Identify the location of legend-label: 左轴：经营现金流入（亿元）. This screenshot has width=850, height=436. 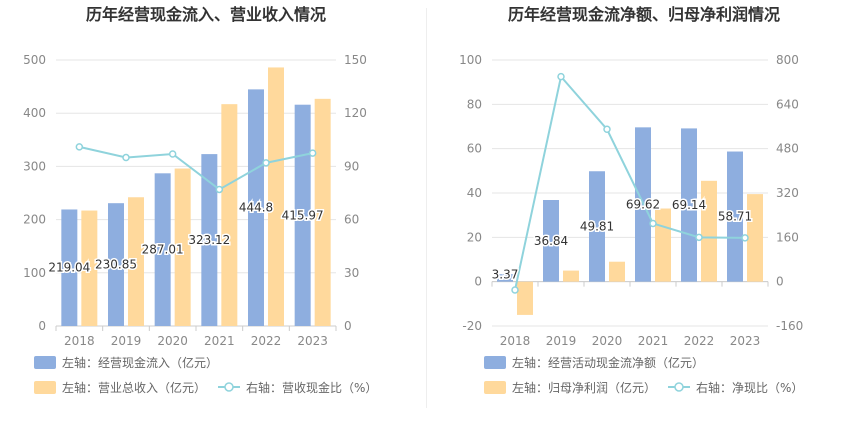
(140, 362).